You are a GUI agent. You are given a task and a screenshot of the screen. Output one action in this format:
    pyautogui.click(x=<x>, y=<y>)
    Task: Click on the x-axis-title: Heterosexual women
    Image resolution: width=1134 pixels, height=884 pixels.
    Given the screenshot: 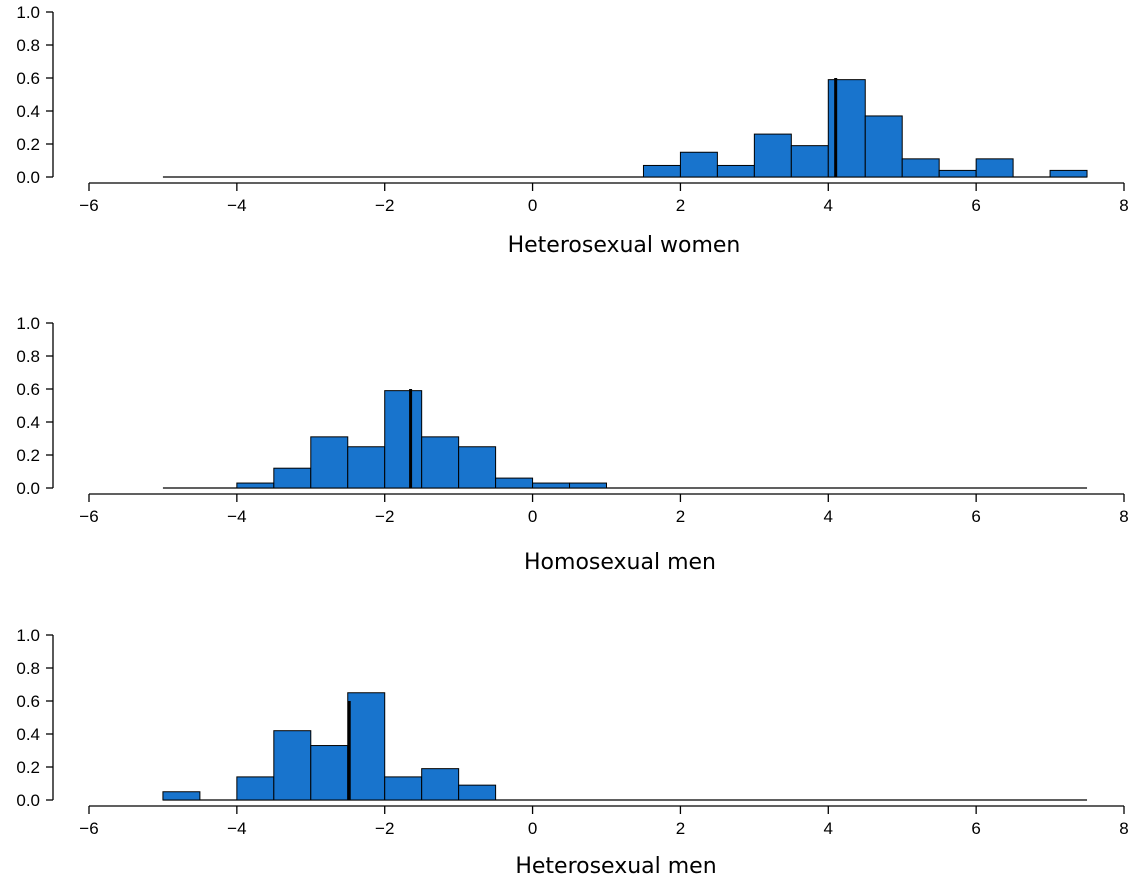 What is the action you would take?
    pyautogui.click(x=624, y=245)
    